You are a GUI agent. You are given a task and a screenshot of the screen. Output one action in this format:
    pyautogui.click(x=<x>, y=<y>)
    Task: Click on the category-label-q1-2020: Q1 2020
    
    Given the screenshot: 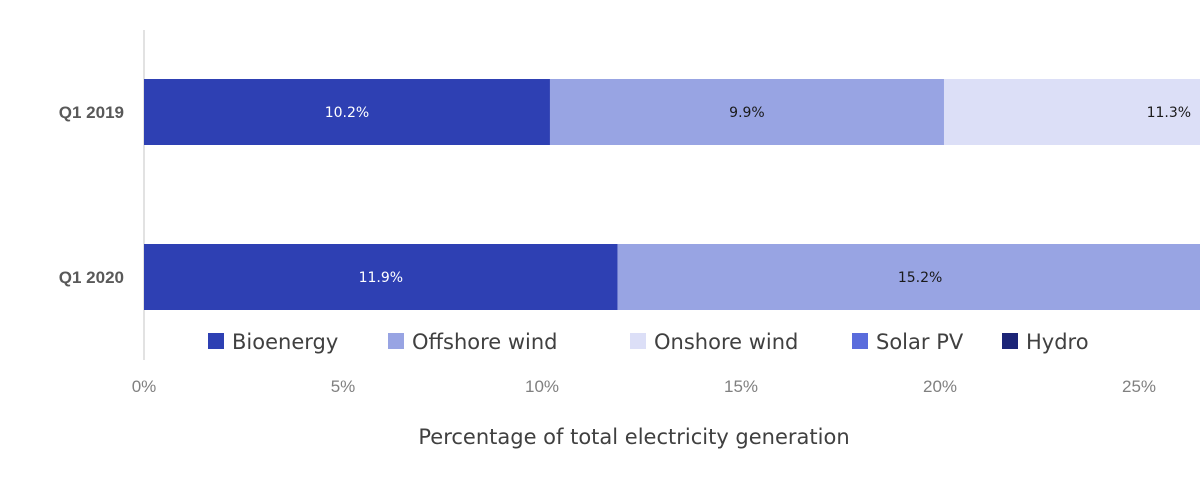 What is the action you would take?
    pyautogui.click(x=91, y=277)
    